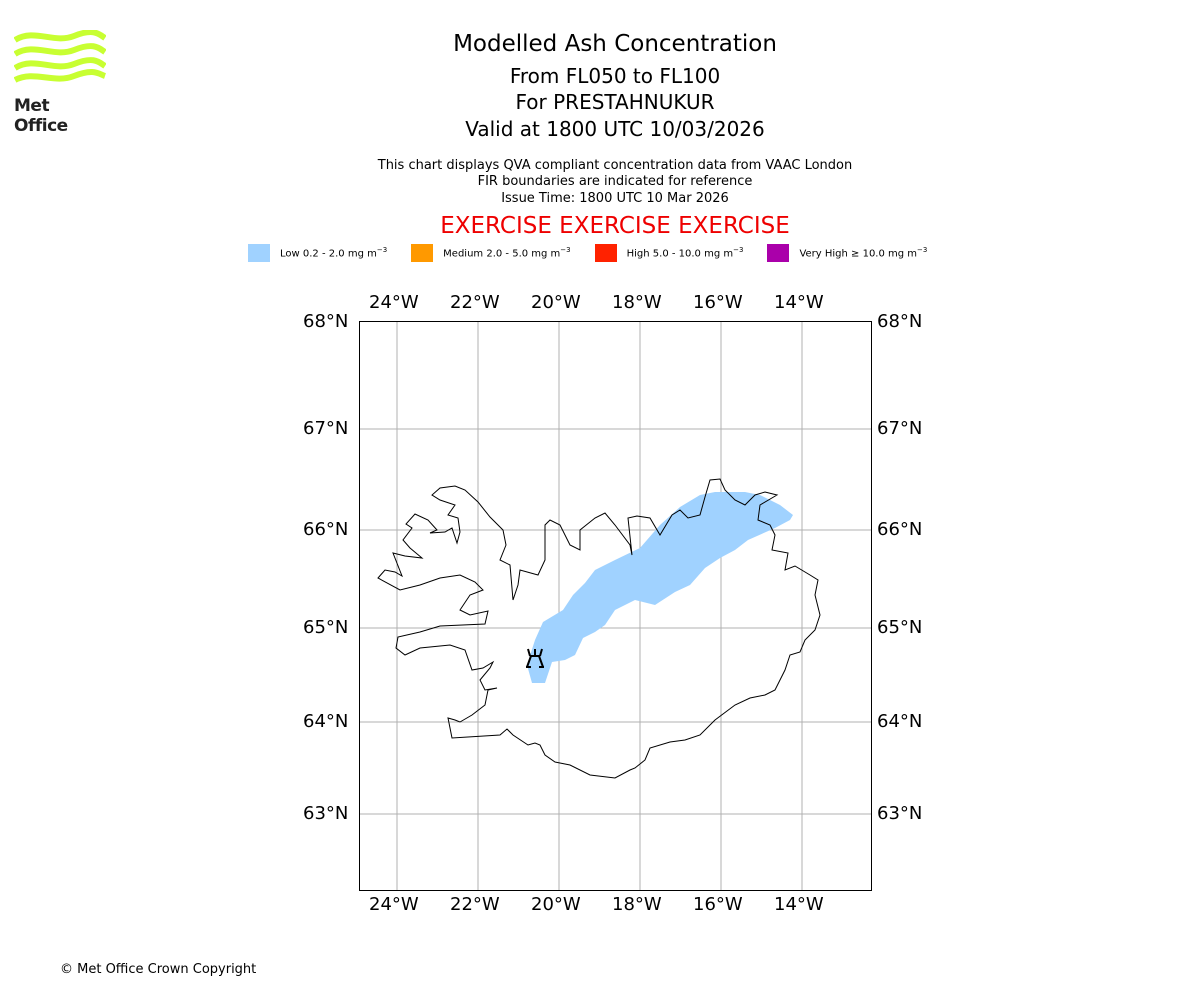 Image resolution: width=1200 pixels, height=1000 pixels. What do you see at coordinates (334, 253) in the screenshot?
I see `legend-label-low: Low 0.2 - 2.0 mg m−3` at bounding box center [334, 253].